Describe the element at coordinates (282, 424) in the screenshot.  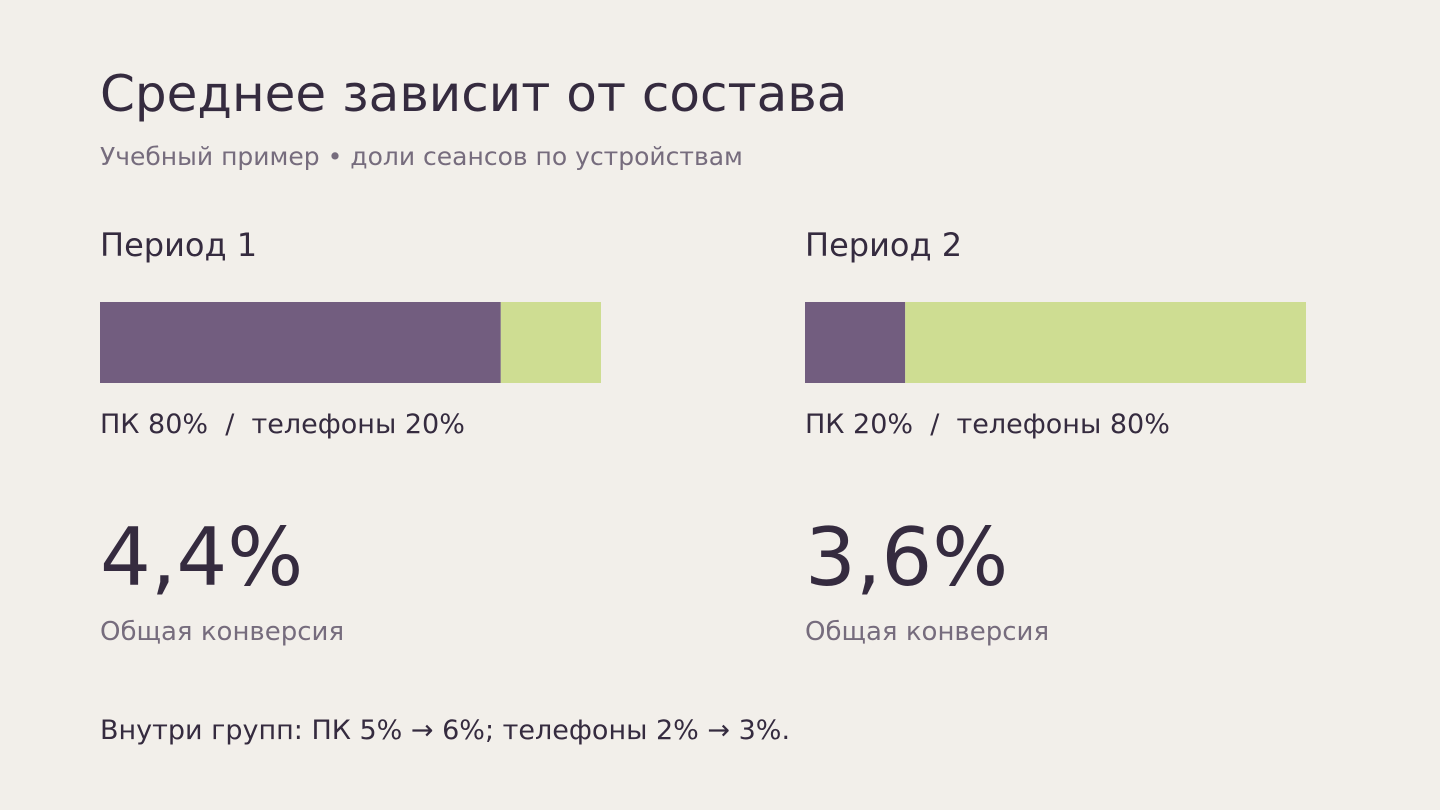
I see `share-breakdown-label: ПК 80% / телефоны 20%` at that location.